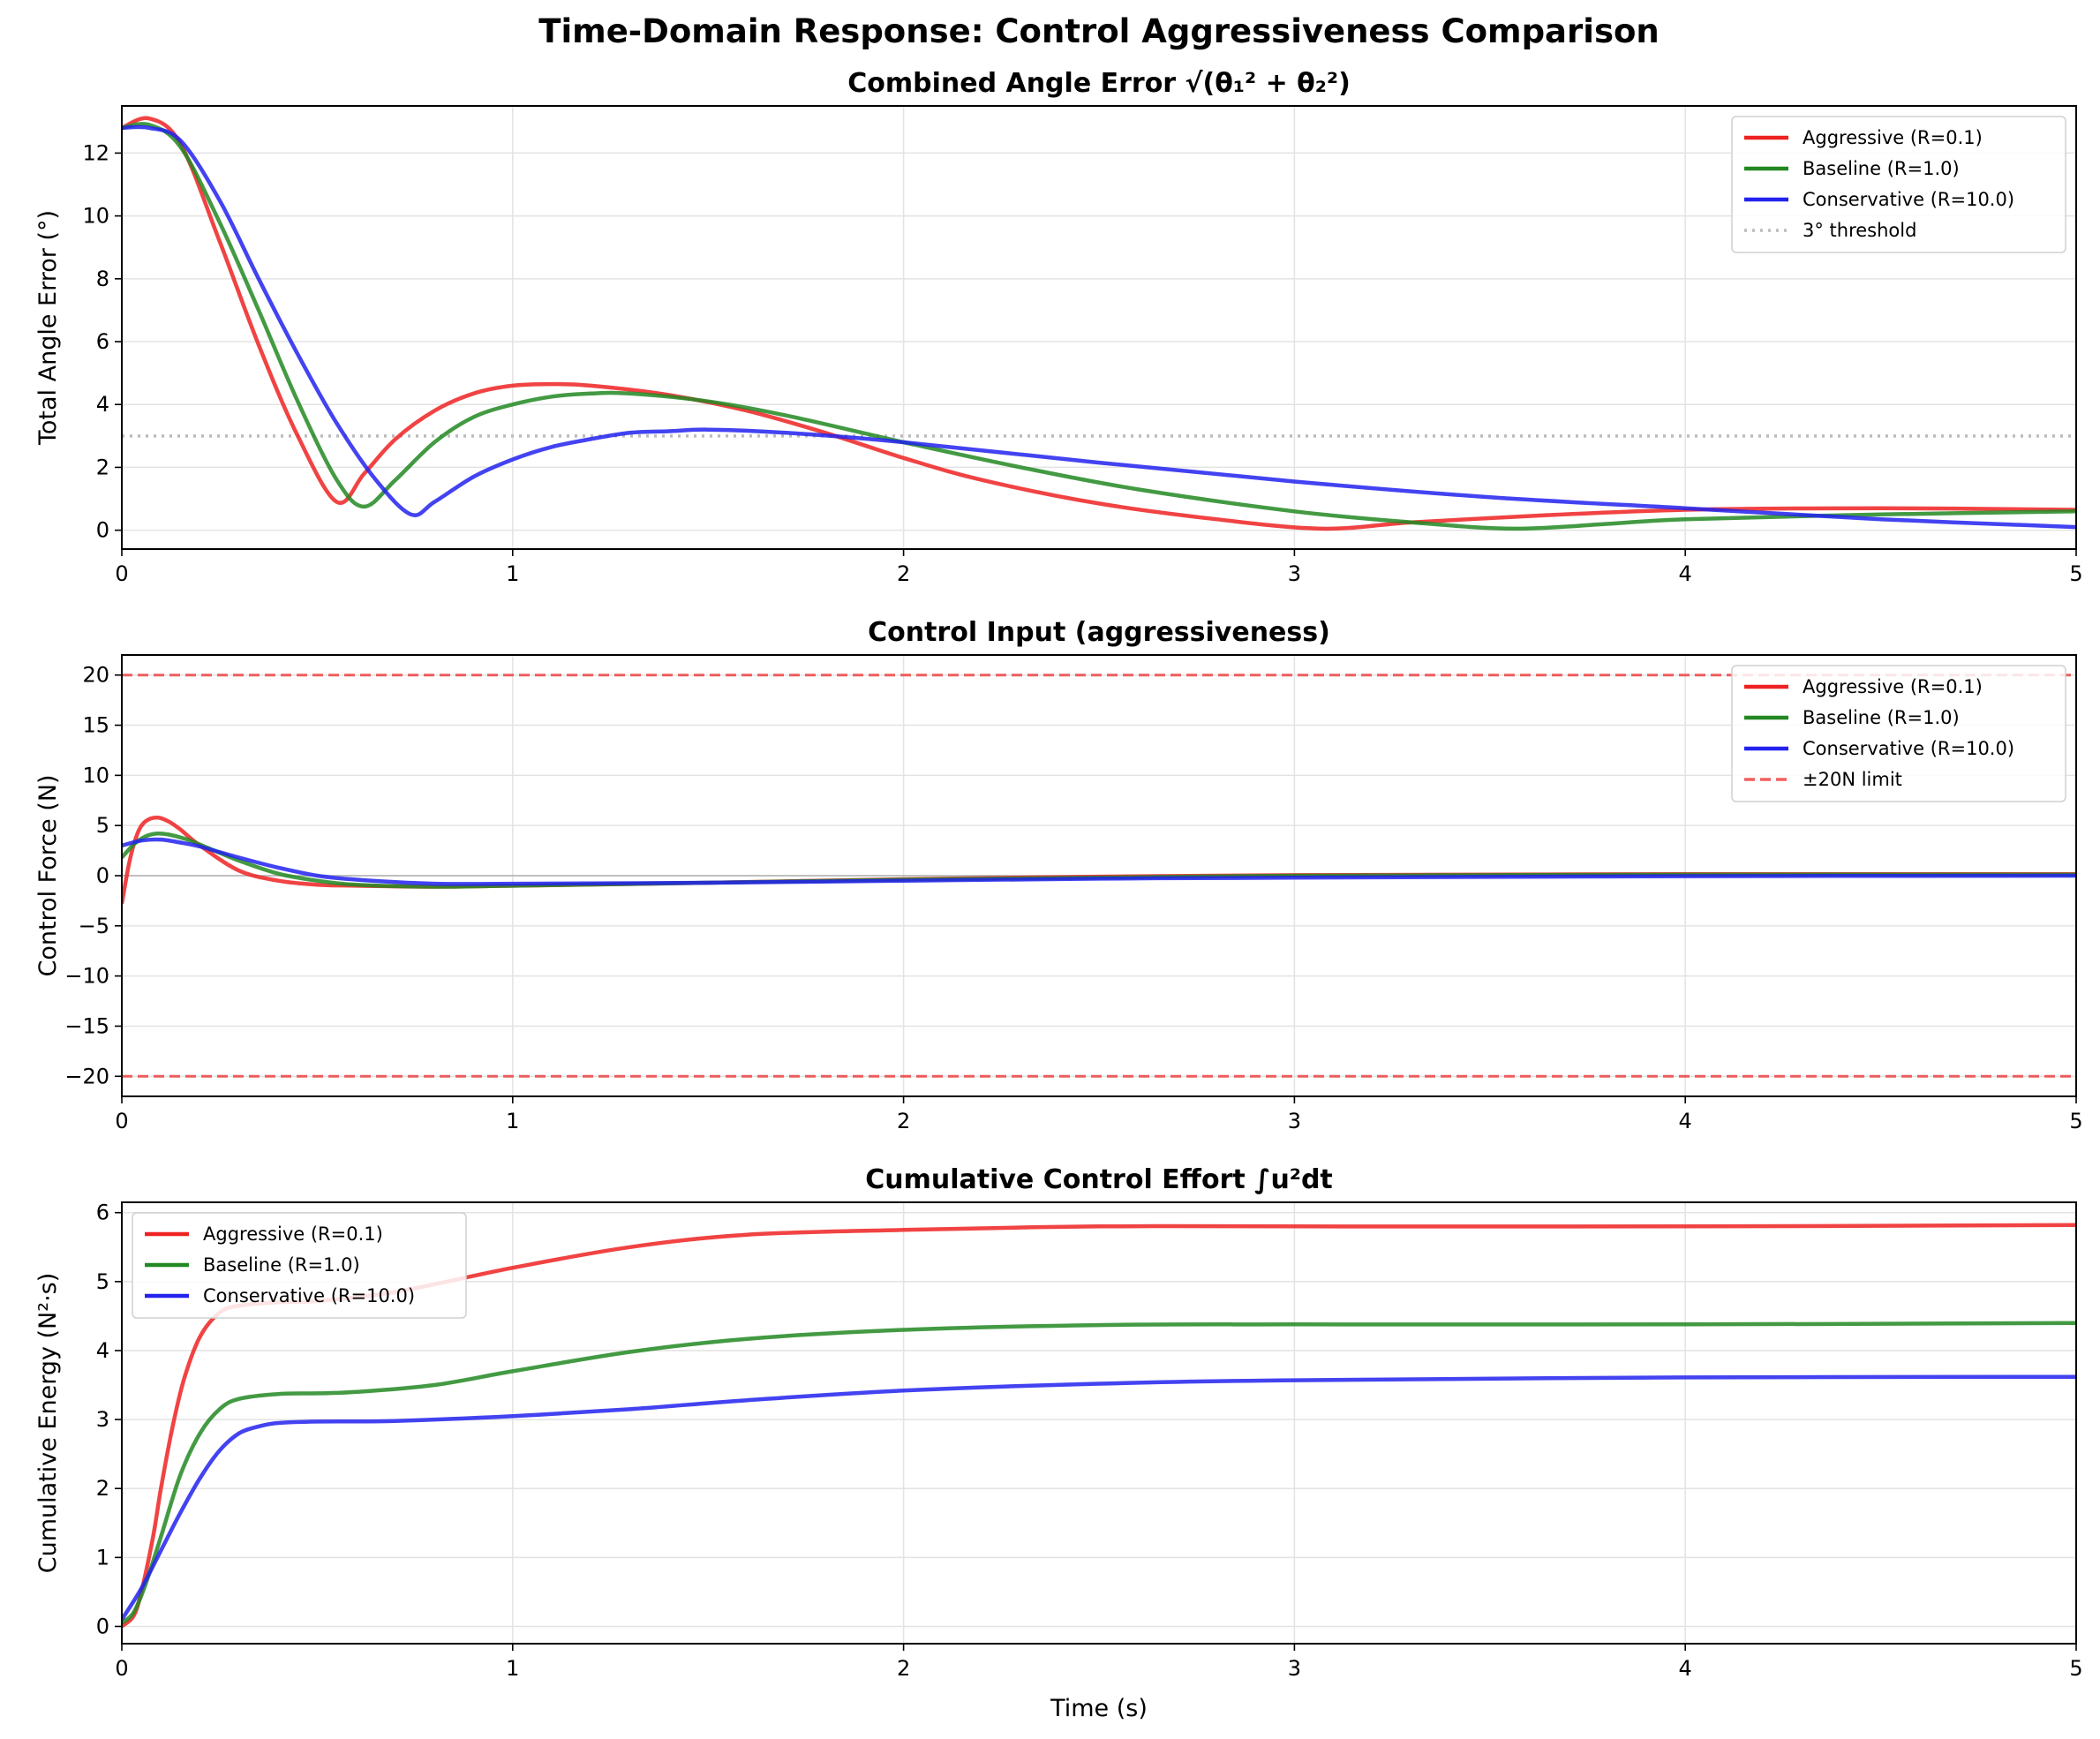  I want to click on y-tick-label: 20, so click(95, 675).